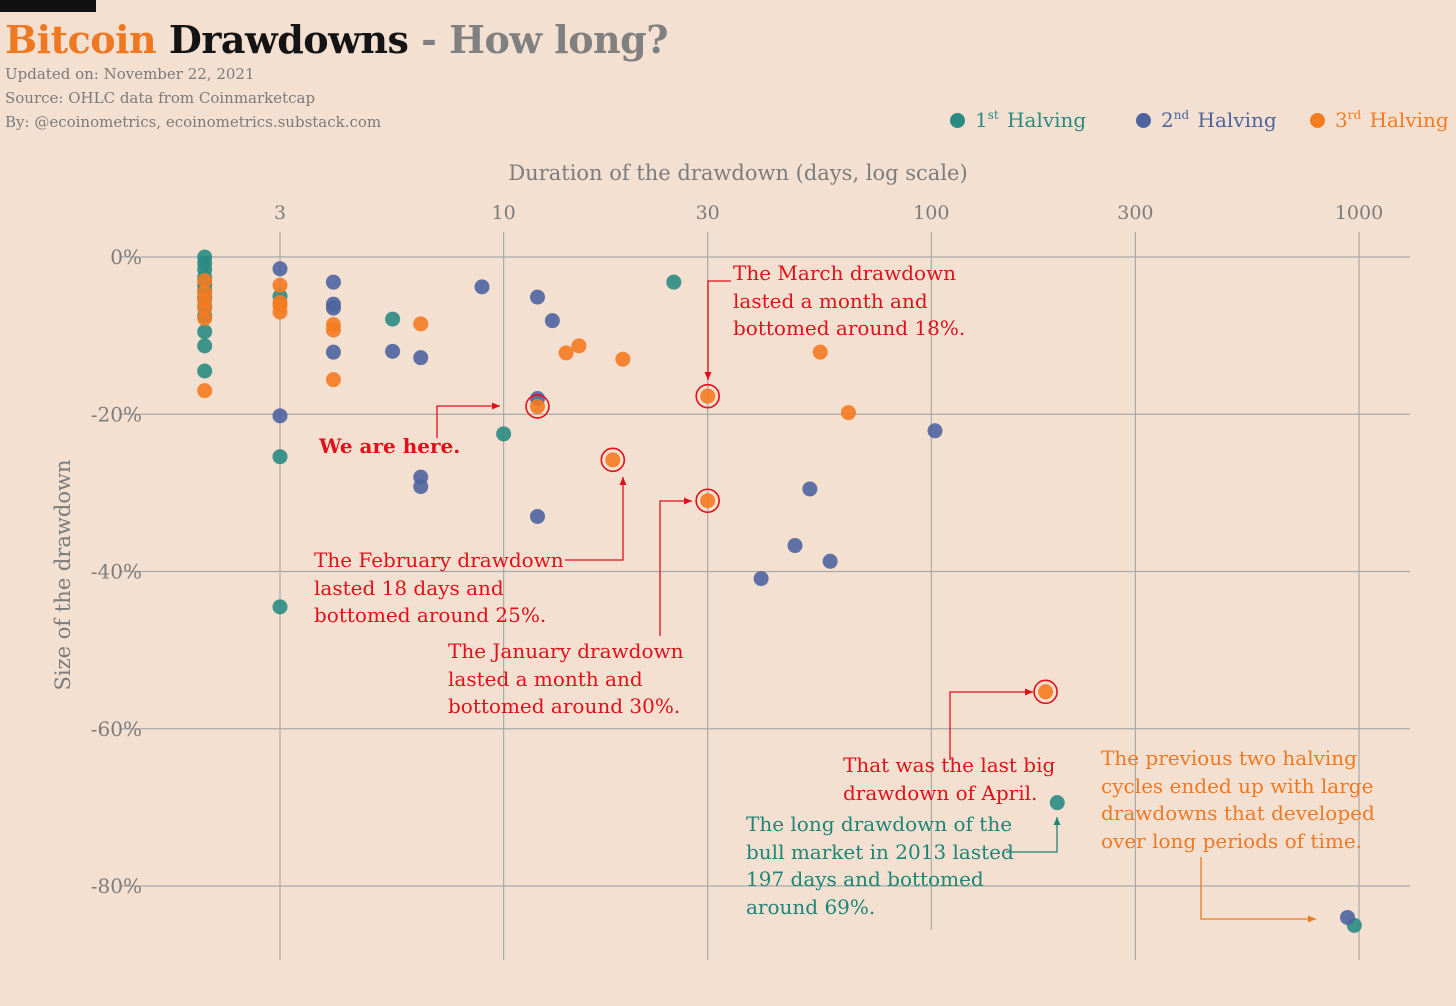 The image size is (1456, 1006). I want to click on x-tick-label: 300, so click(1135, 213).